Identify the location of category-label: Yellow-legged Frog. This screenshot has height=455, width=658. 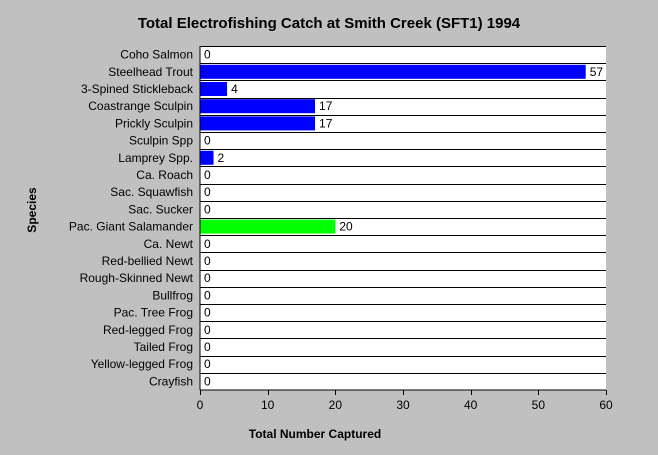
(142, 364).